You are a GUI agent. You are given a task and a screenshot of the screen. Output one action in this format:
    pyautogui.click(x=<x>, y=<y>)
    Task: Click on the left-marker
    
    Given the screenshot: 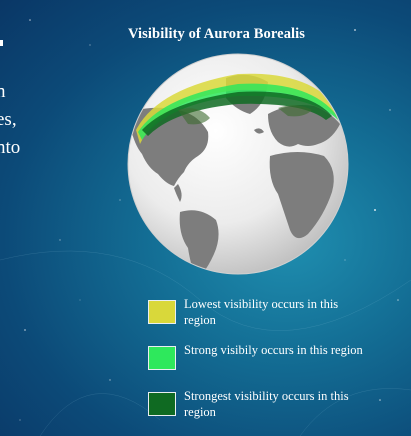 What is the action you would take?
    pyautogui.click(x=1, y=43)
    